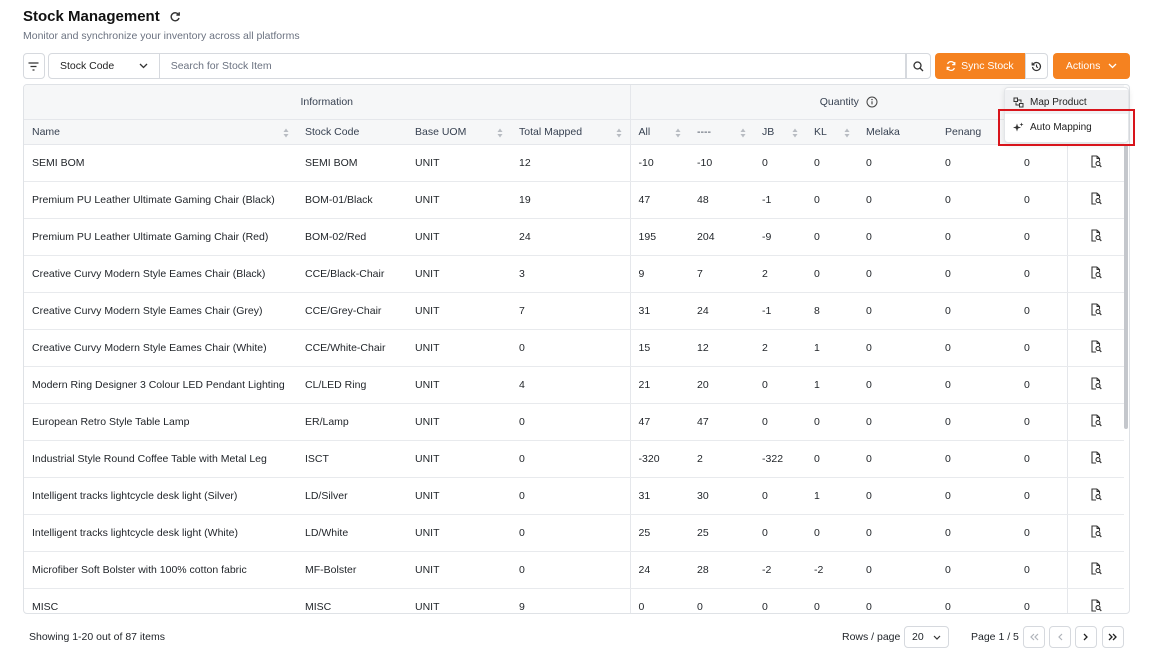  What do you see at coordinates (441, 131) in the screenshot?
I see `column-header-label: Base UOM` at bounding box center [441, 131].